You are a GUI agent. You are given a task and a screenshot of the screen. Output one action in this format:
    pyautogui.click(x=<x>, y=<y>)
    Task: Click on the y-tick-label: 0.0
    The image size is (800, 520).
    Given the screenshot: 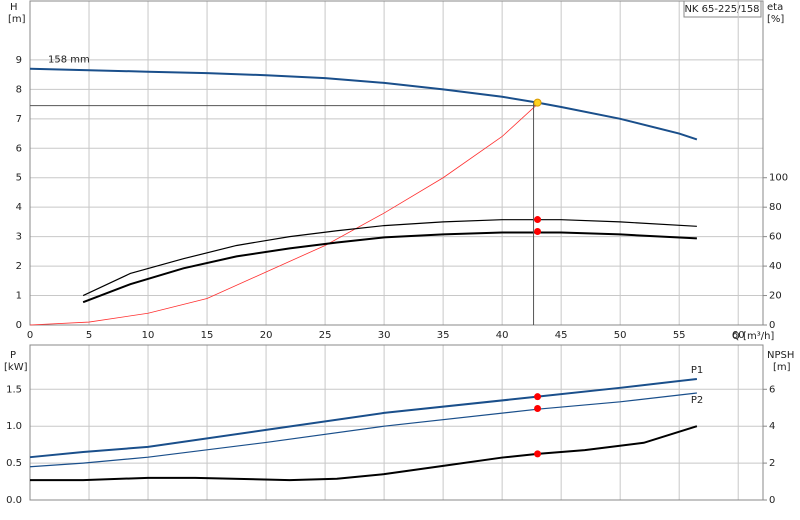 What is the action you would take?
    pyautogui.click(x=14, y=500)
    